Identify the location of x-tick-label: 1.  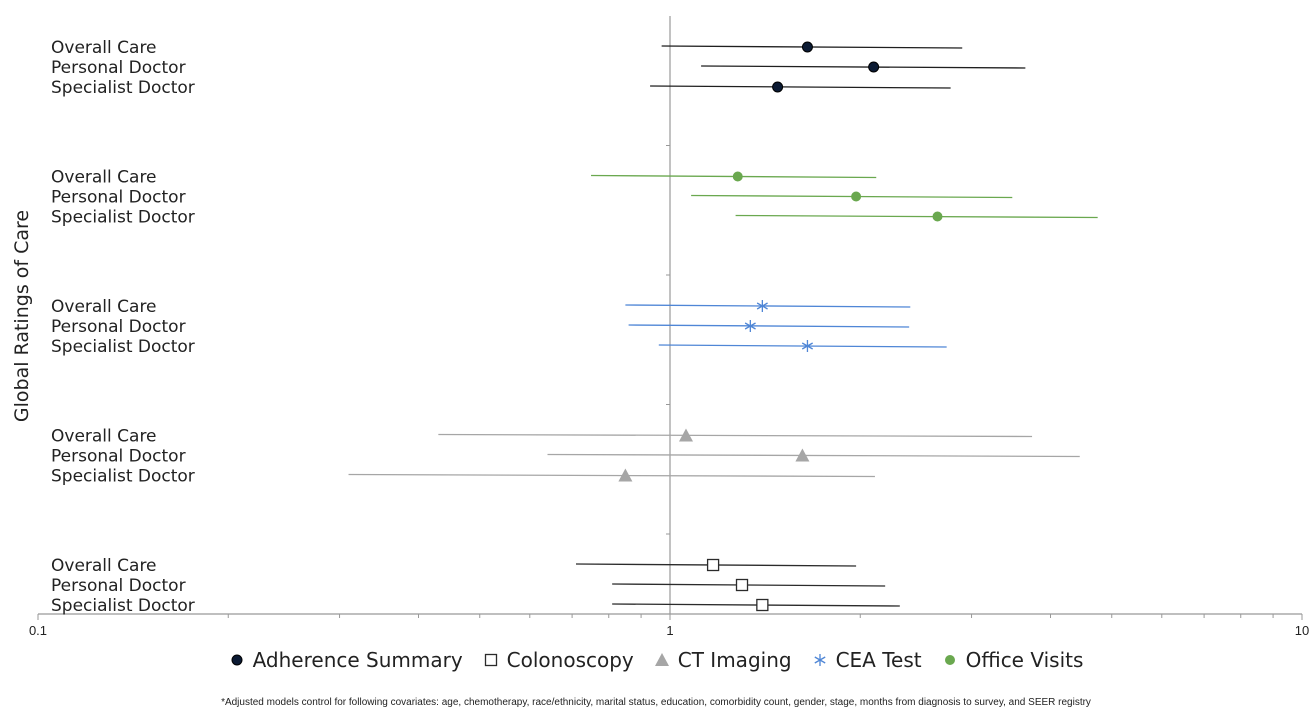
(669, 630).